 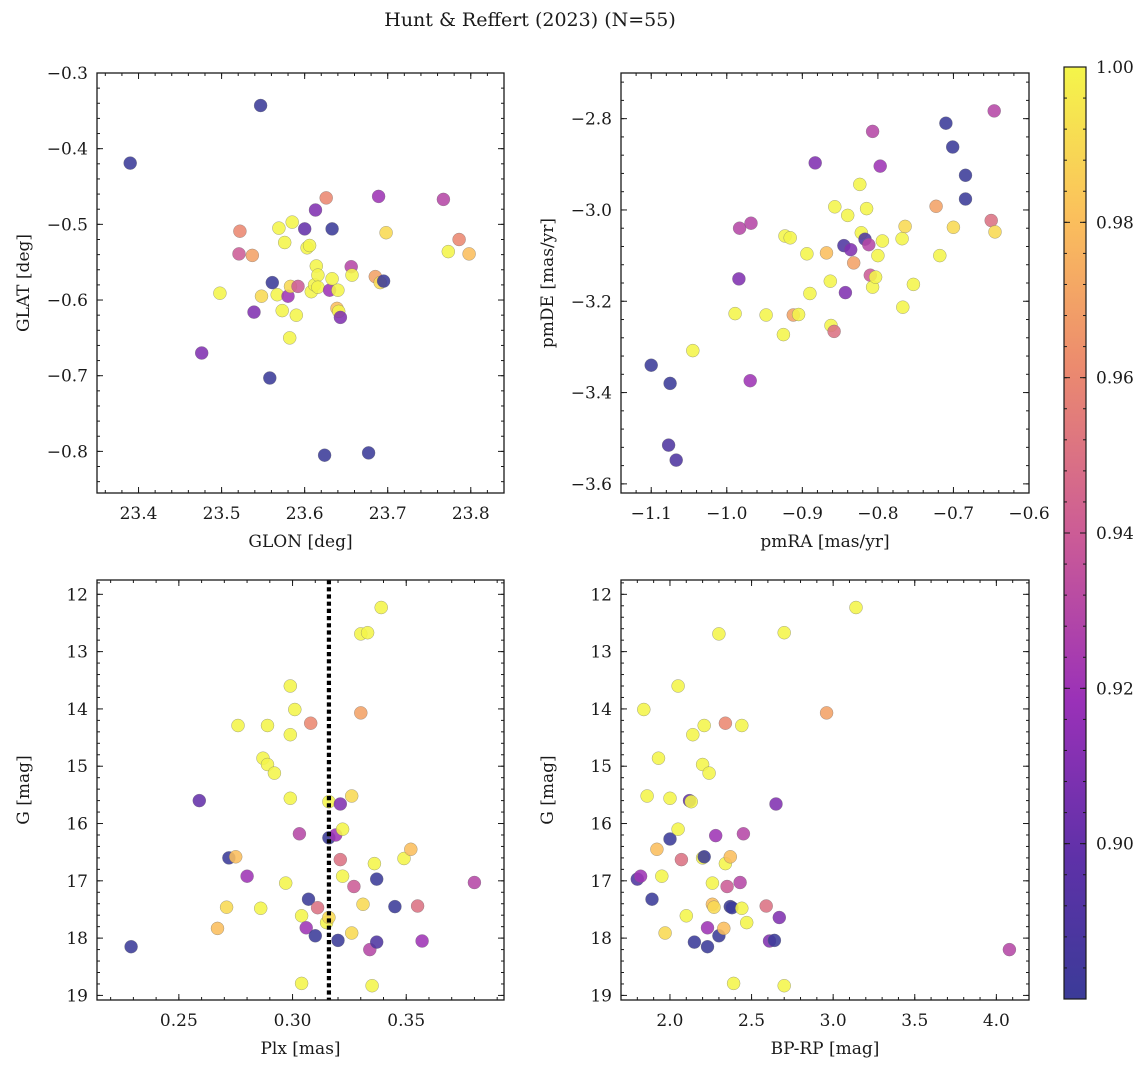 I want to click on x-tick-label: −0.9, so click(x=802, y=514).